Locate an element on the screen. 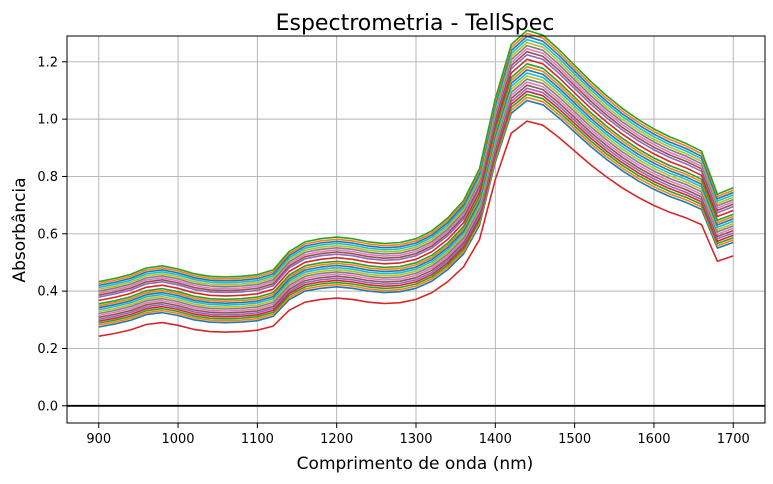 This screenshot has width=773, height=484. x-tick-label: 1400 is located at coordinates (495, 439).